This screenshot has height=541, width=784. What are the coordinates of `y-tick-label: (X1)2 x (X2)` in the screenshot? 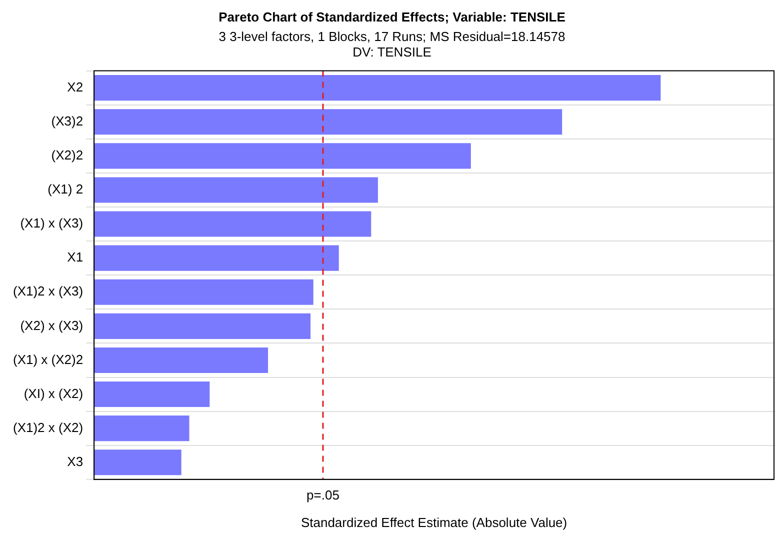 It's located at (48, 427).